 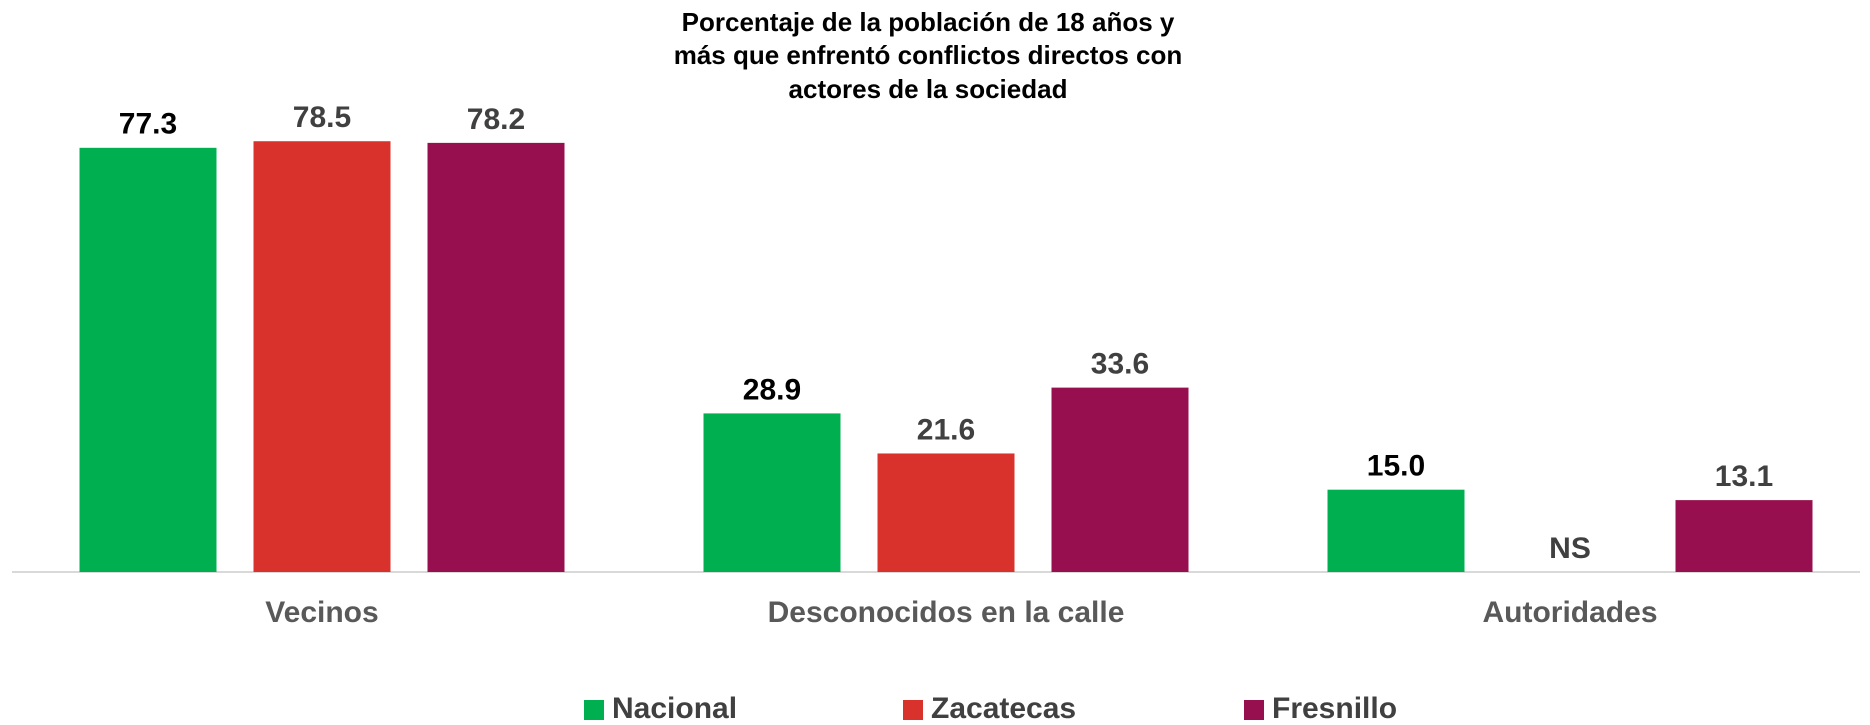 I want to click on data-label: 13.1, so click(x=1744, y=476).